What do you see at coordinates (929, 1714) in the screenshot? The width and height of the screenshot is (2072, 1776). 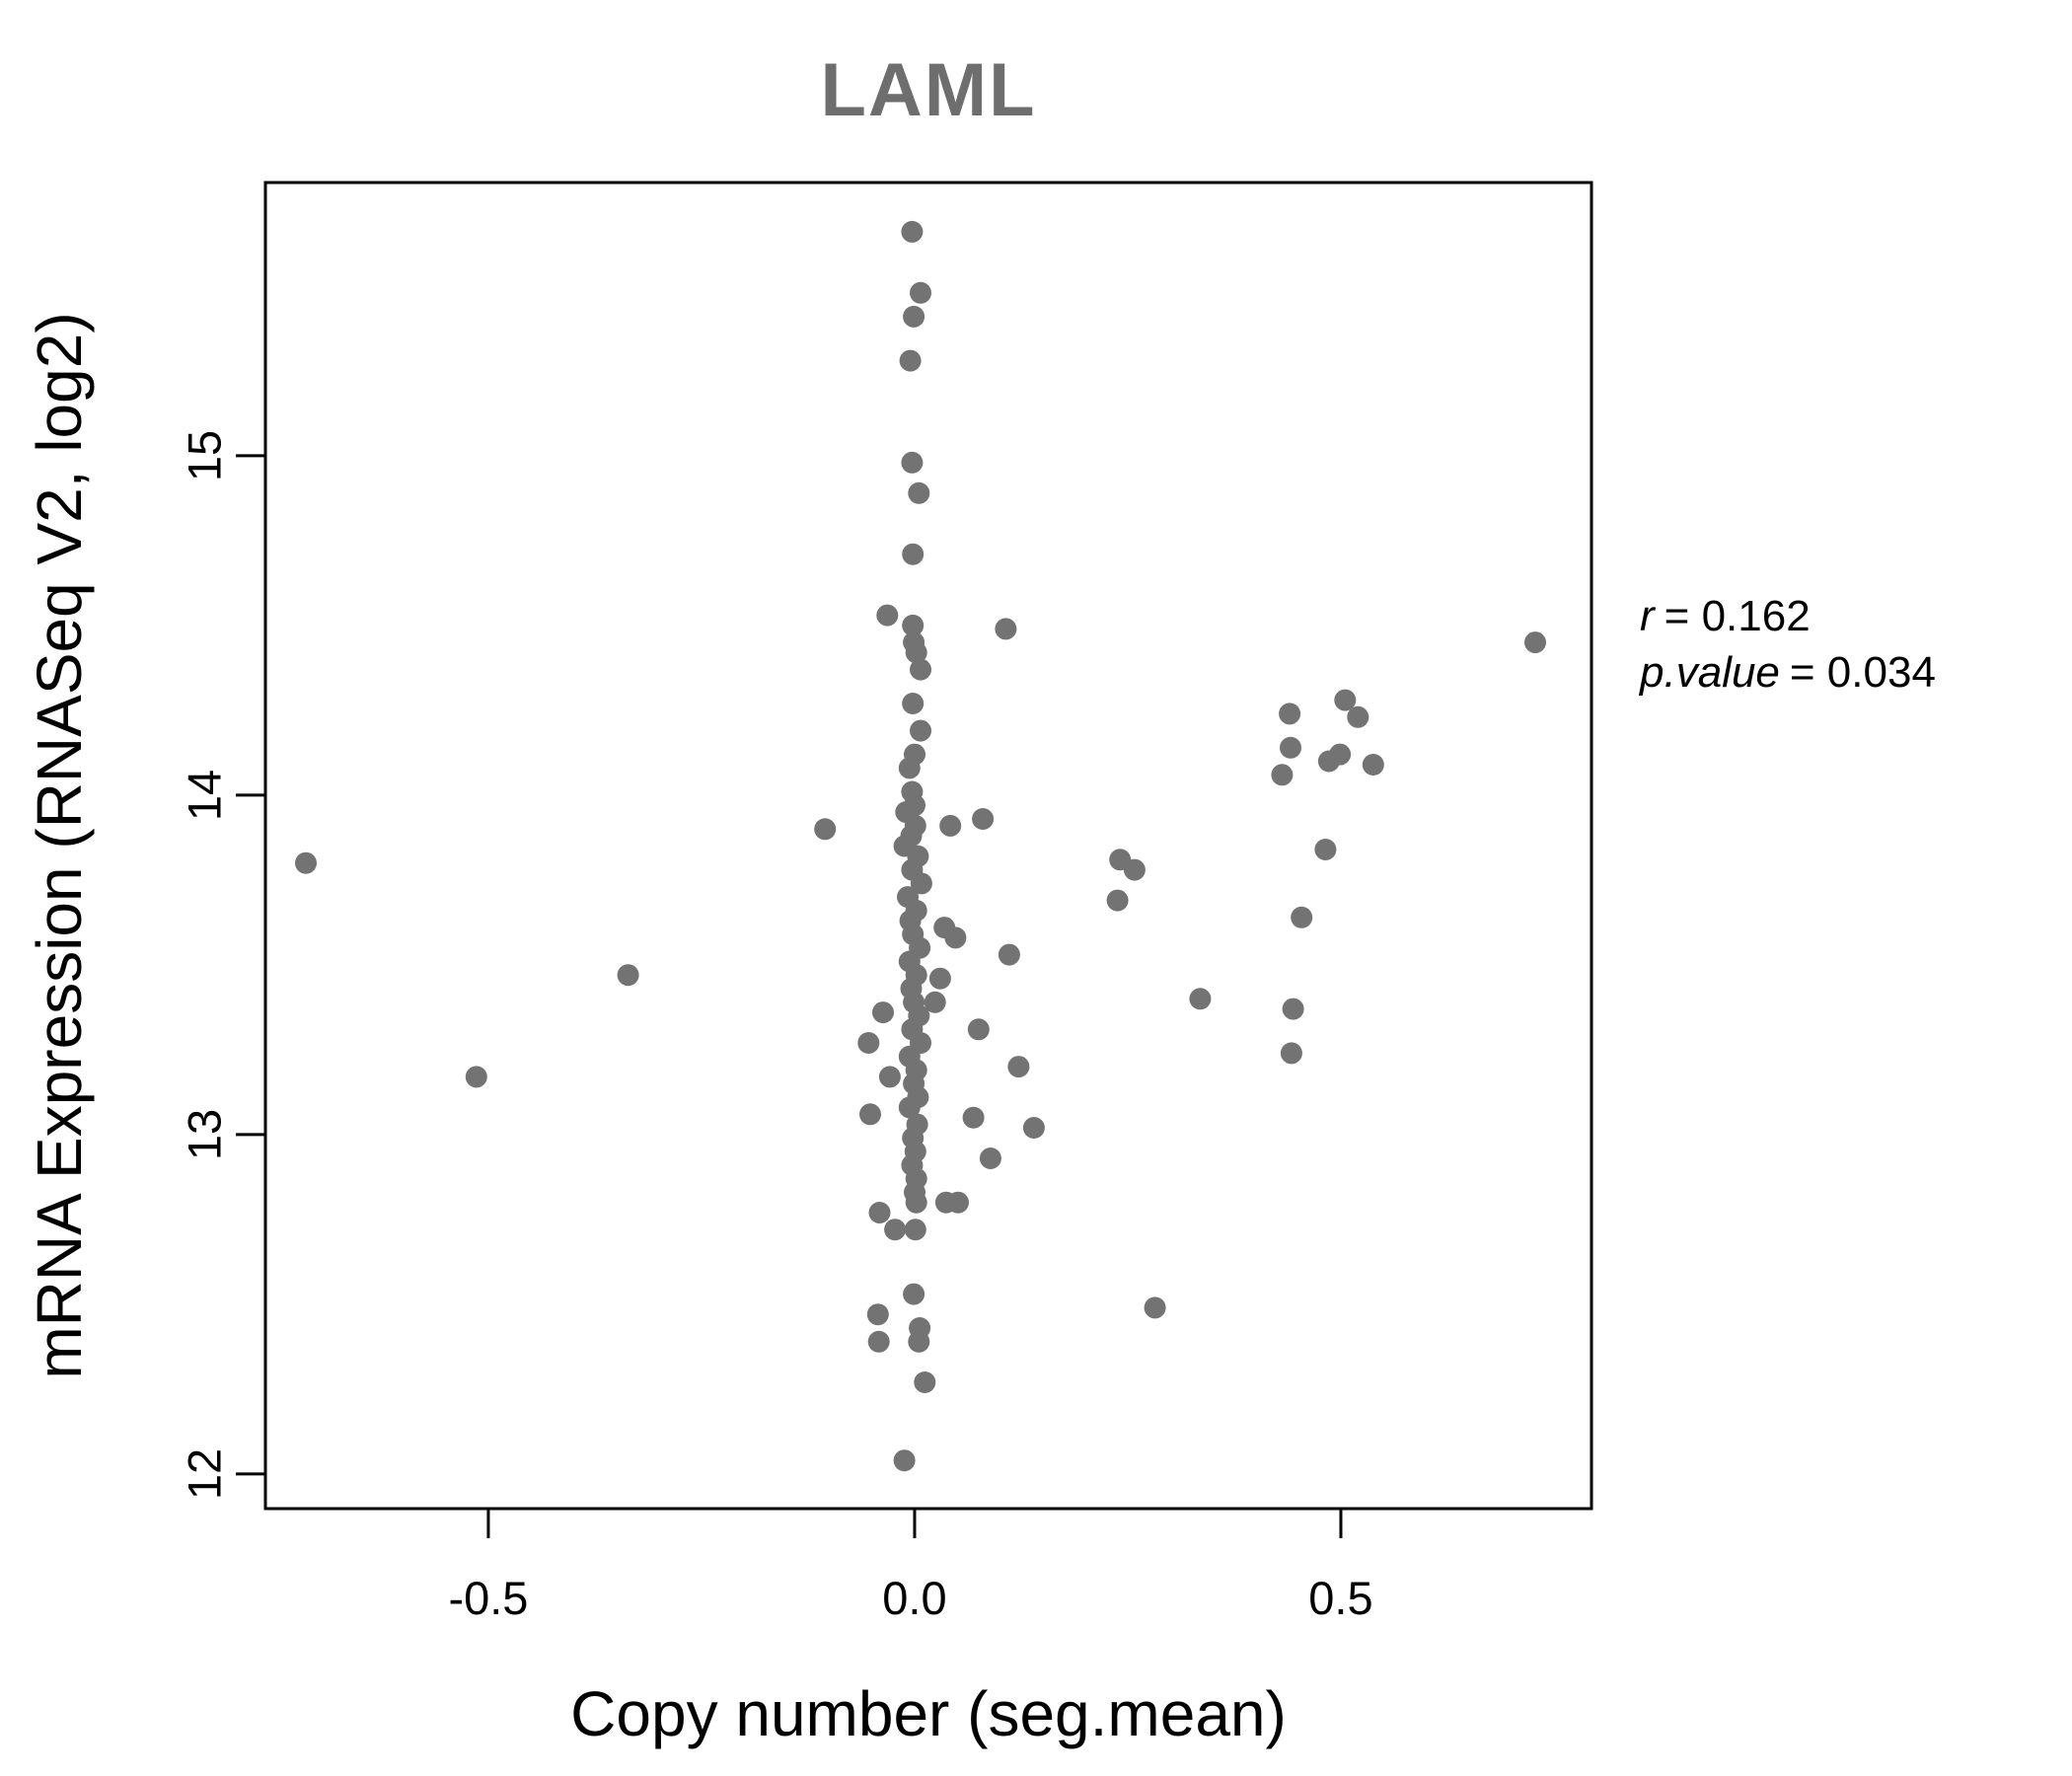 I see `x-axis-label: Copy number (seg.mean)` at bounding box center [929, 1714].